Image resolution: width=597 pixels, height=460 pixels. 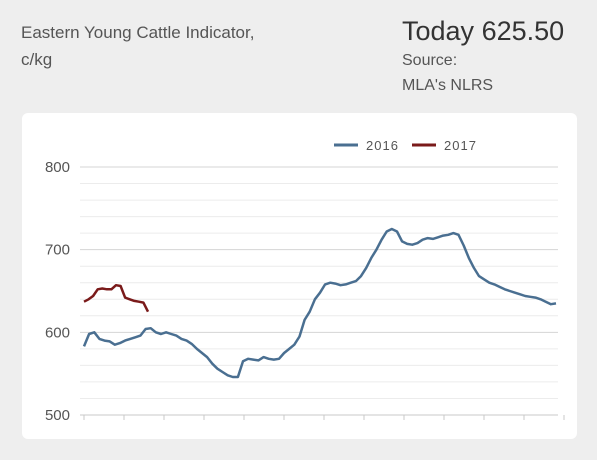 I want to click on today-value: Today 625.50, so click(x=483, y=31).